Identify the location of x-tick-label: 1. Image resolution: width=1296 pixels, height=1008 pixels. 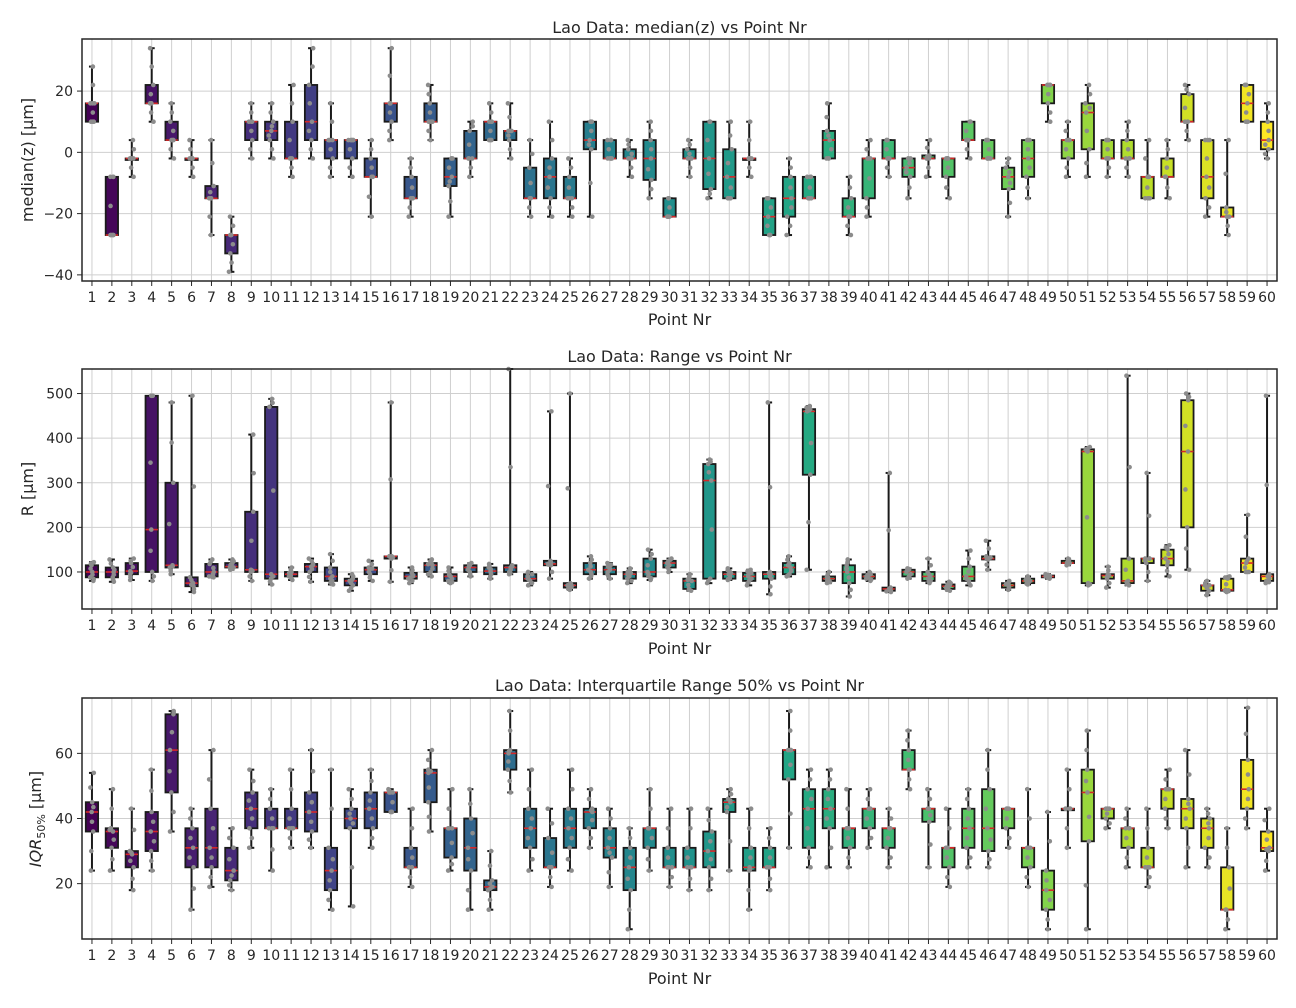
(91, 956).